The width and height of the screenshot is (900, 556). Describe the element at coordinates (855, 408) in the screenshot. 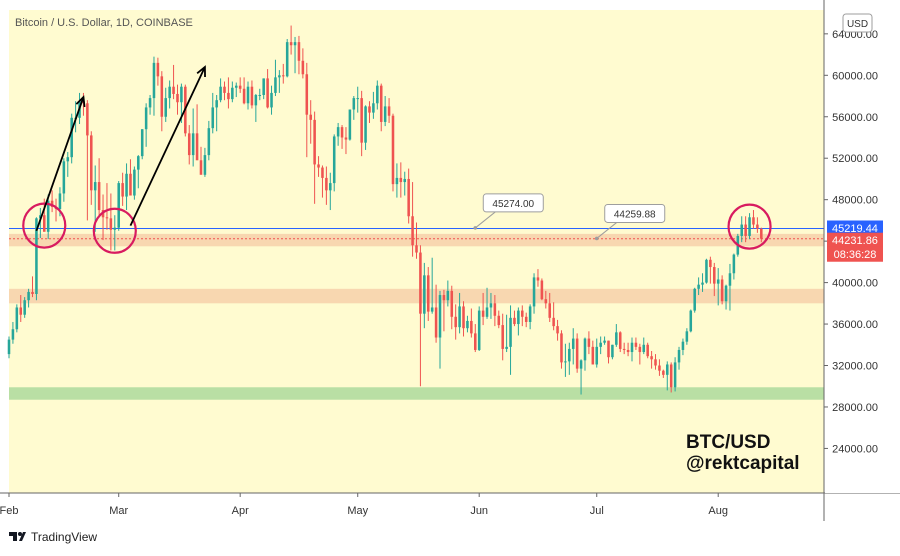

I see `price-tick-label: 28000.00` at that location.